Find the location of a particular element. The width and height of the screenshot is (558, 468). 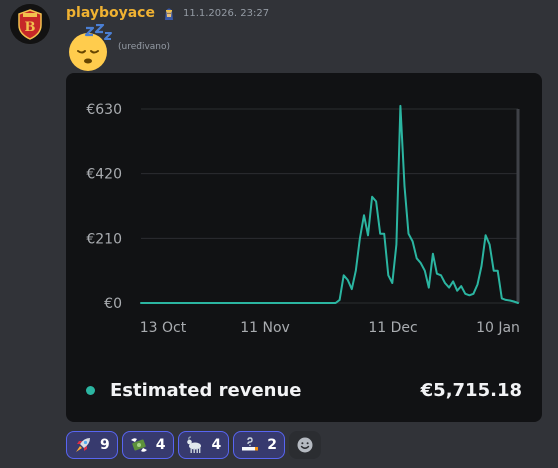

x-tick-label: 13 Oct is located at coordinates (163, 328).